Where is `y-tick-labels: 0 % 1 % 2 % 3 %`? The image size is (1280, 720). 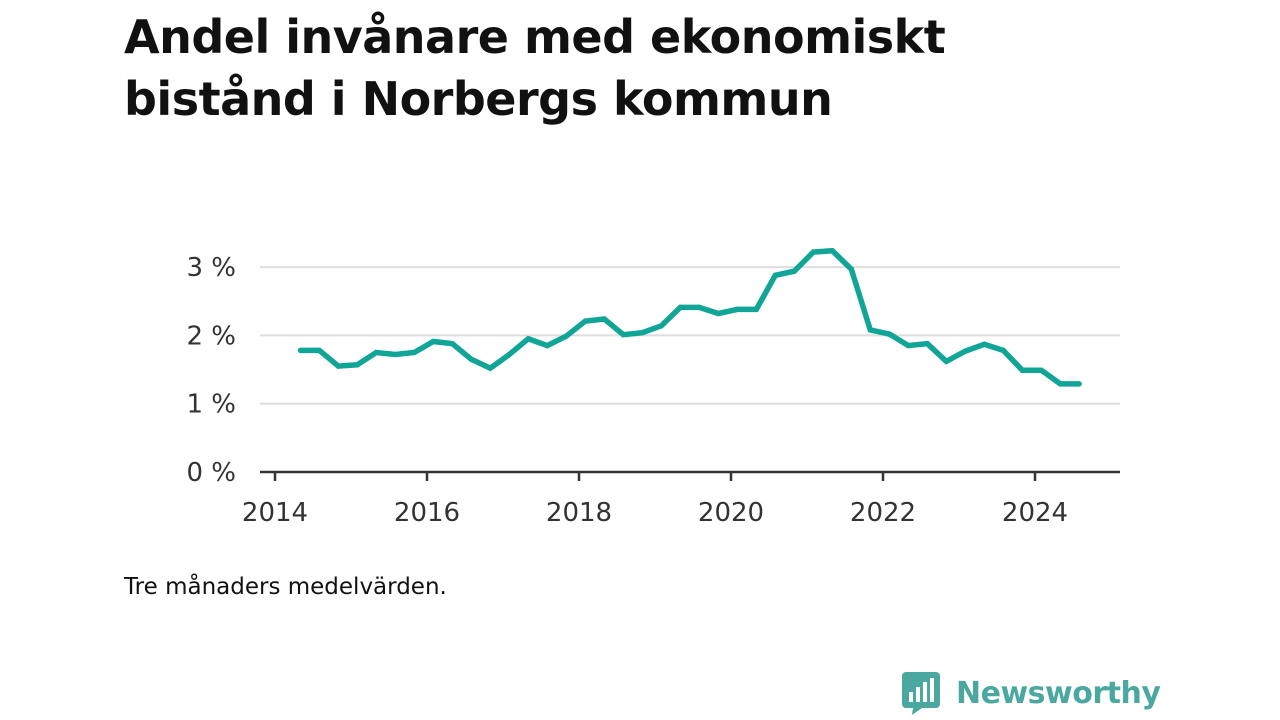 y-tick-labels: 0 % 1 % 2 % 3 % is located at coordinates (211, 370).